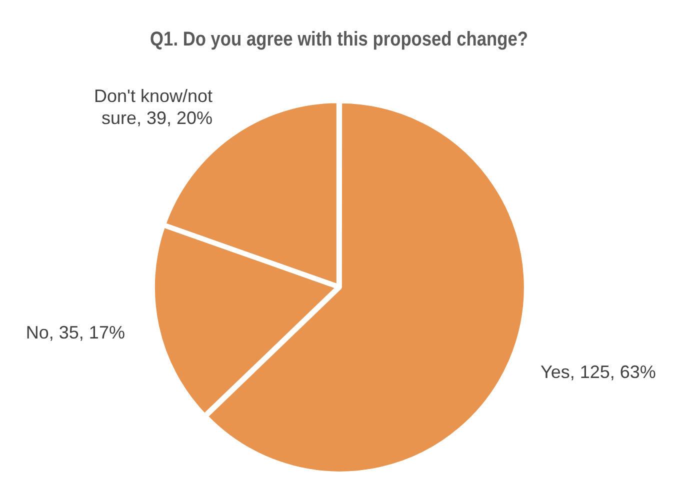 The image size is (678, 490). I want to click on slice-label: Yes, 125, 63%, so click(598, 372).